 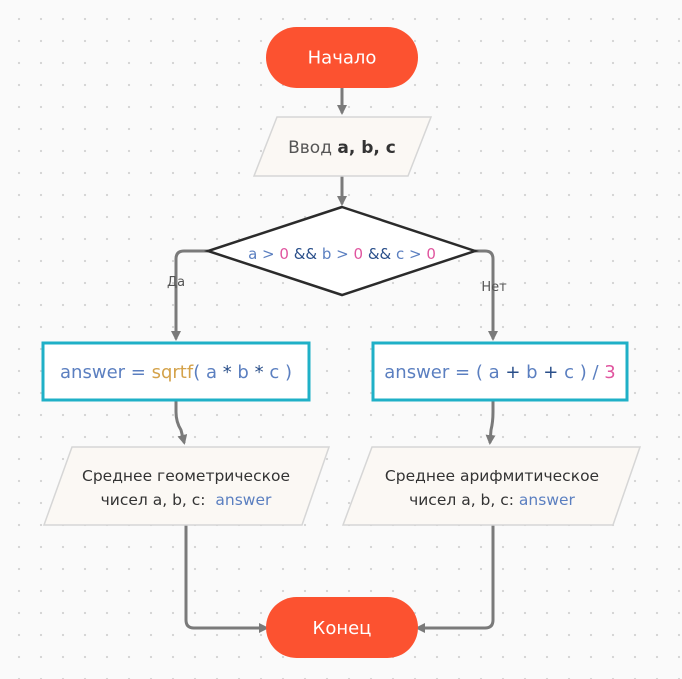 I want to click on input-vars: a, b, c, so click(x=366, y=148).